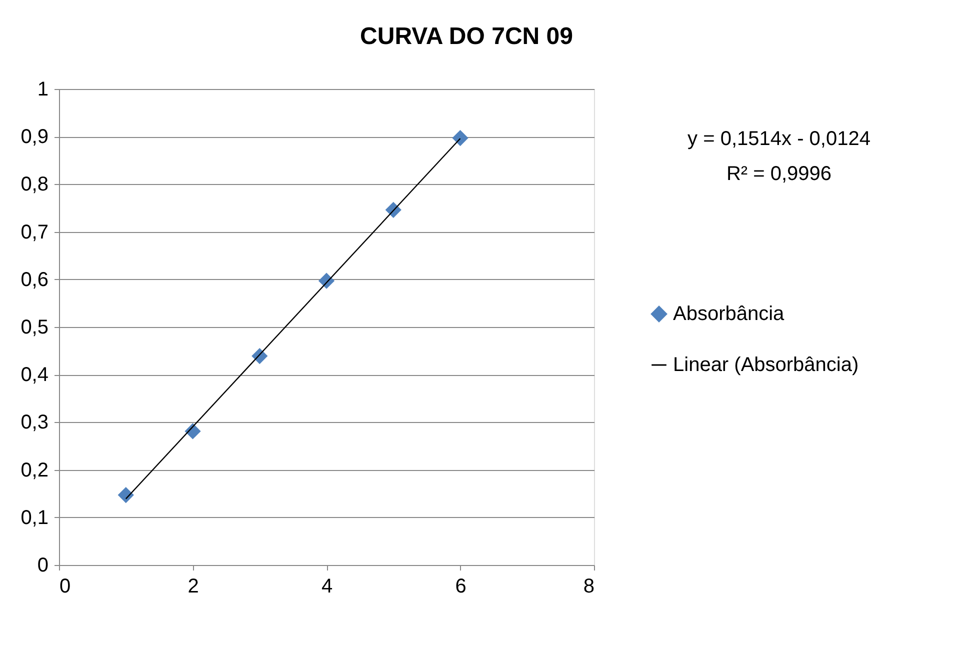 This screenshot has width=973, height=661. Describe the element at coordinates (34, 279) in the screenshot. I see `y-tick-label: 0,6` at that location.